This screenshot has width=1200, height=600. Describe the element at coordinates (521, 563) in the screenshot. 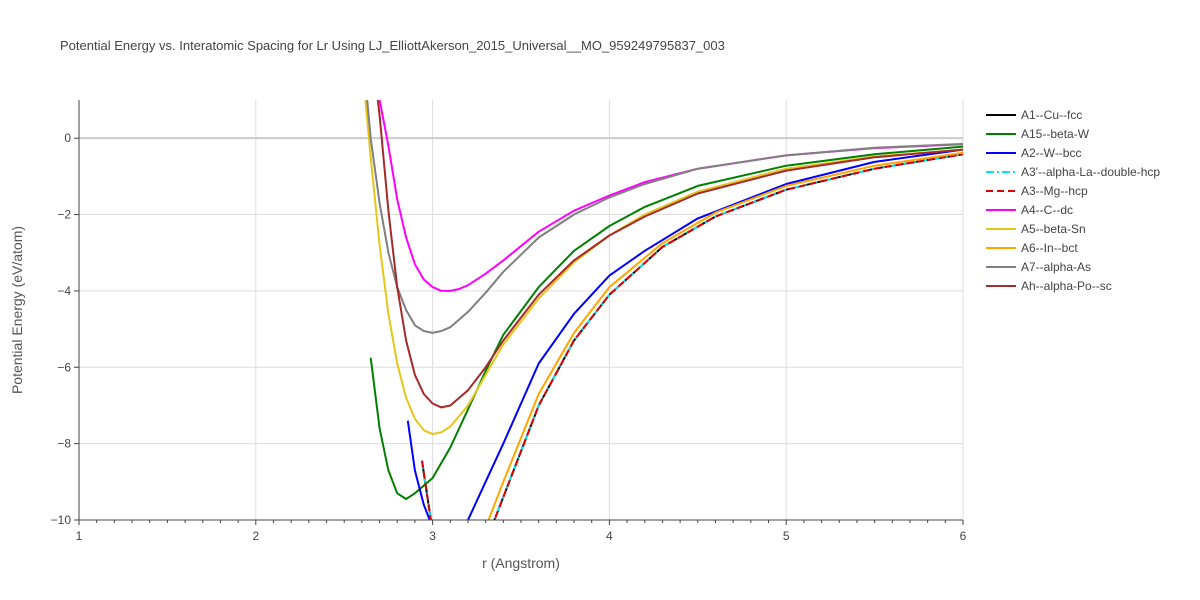

I see `x-axis-title: r (Angstrom)` at that location.